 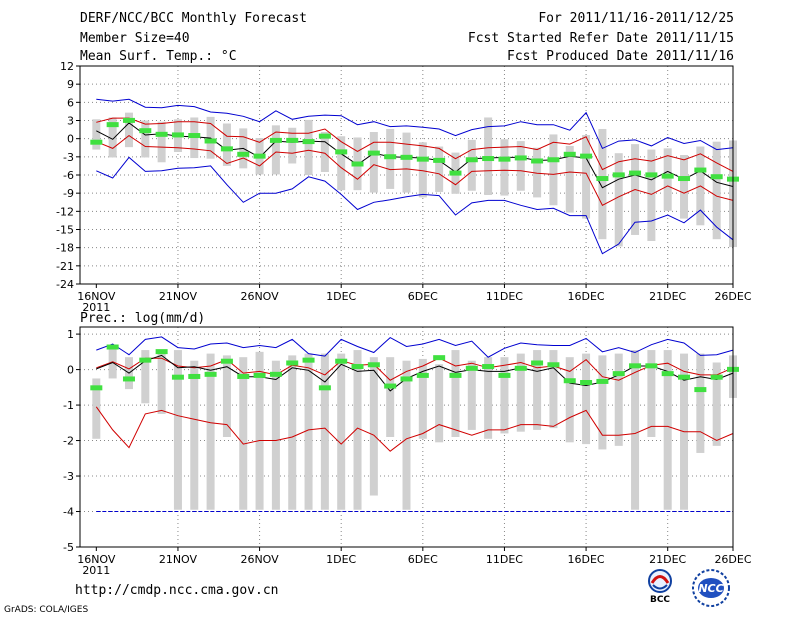 What do you see at coordinates (259, 559) in the screenshot?
I see `x-tick-label: 26NOV` at bounding box center [259, 559].